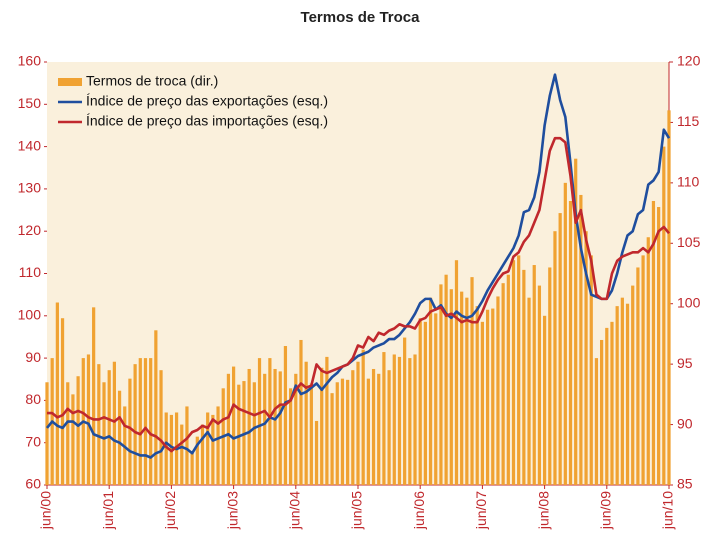 This screenshot has width=721, height=538. Describe the element at coordinates (207, 121) in the screenshot. I see `legend-label: Índice de preço das importações (esq.)` at that location.